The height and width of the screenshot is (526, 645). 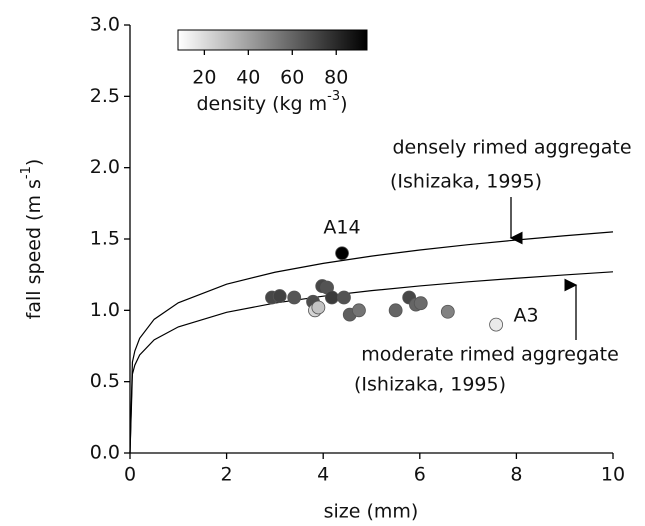 What do you see at coordinates (343, 104) in the screenshot?
I see `cb-label-end: )` at bounding box center [343, 104].